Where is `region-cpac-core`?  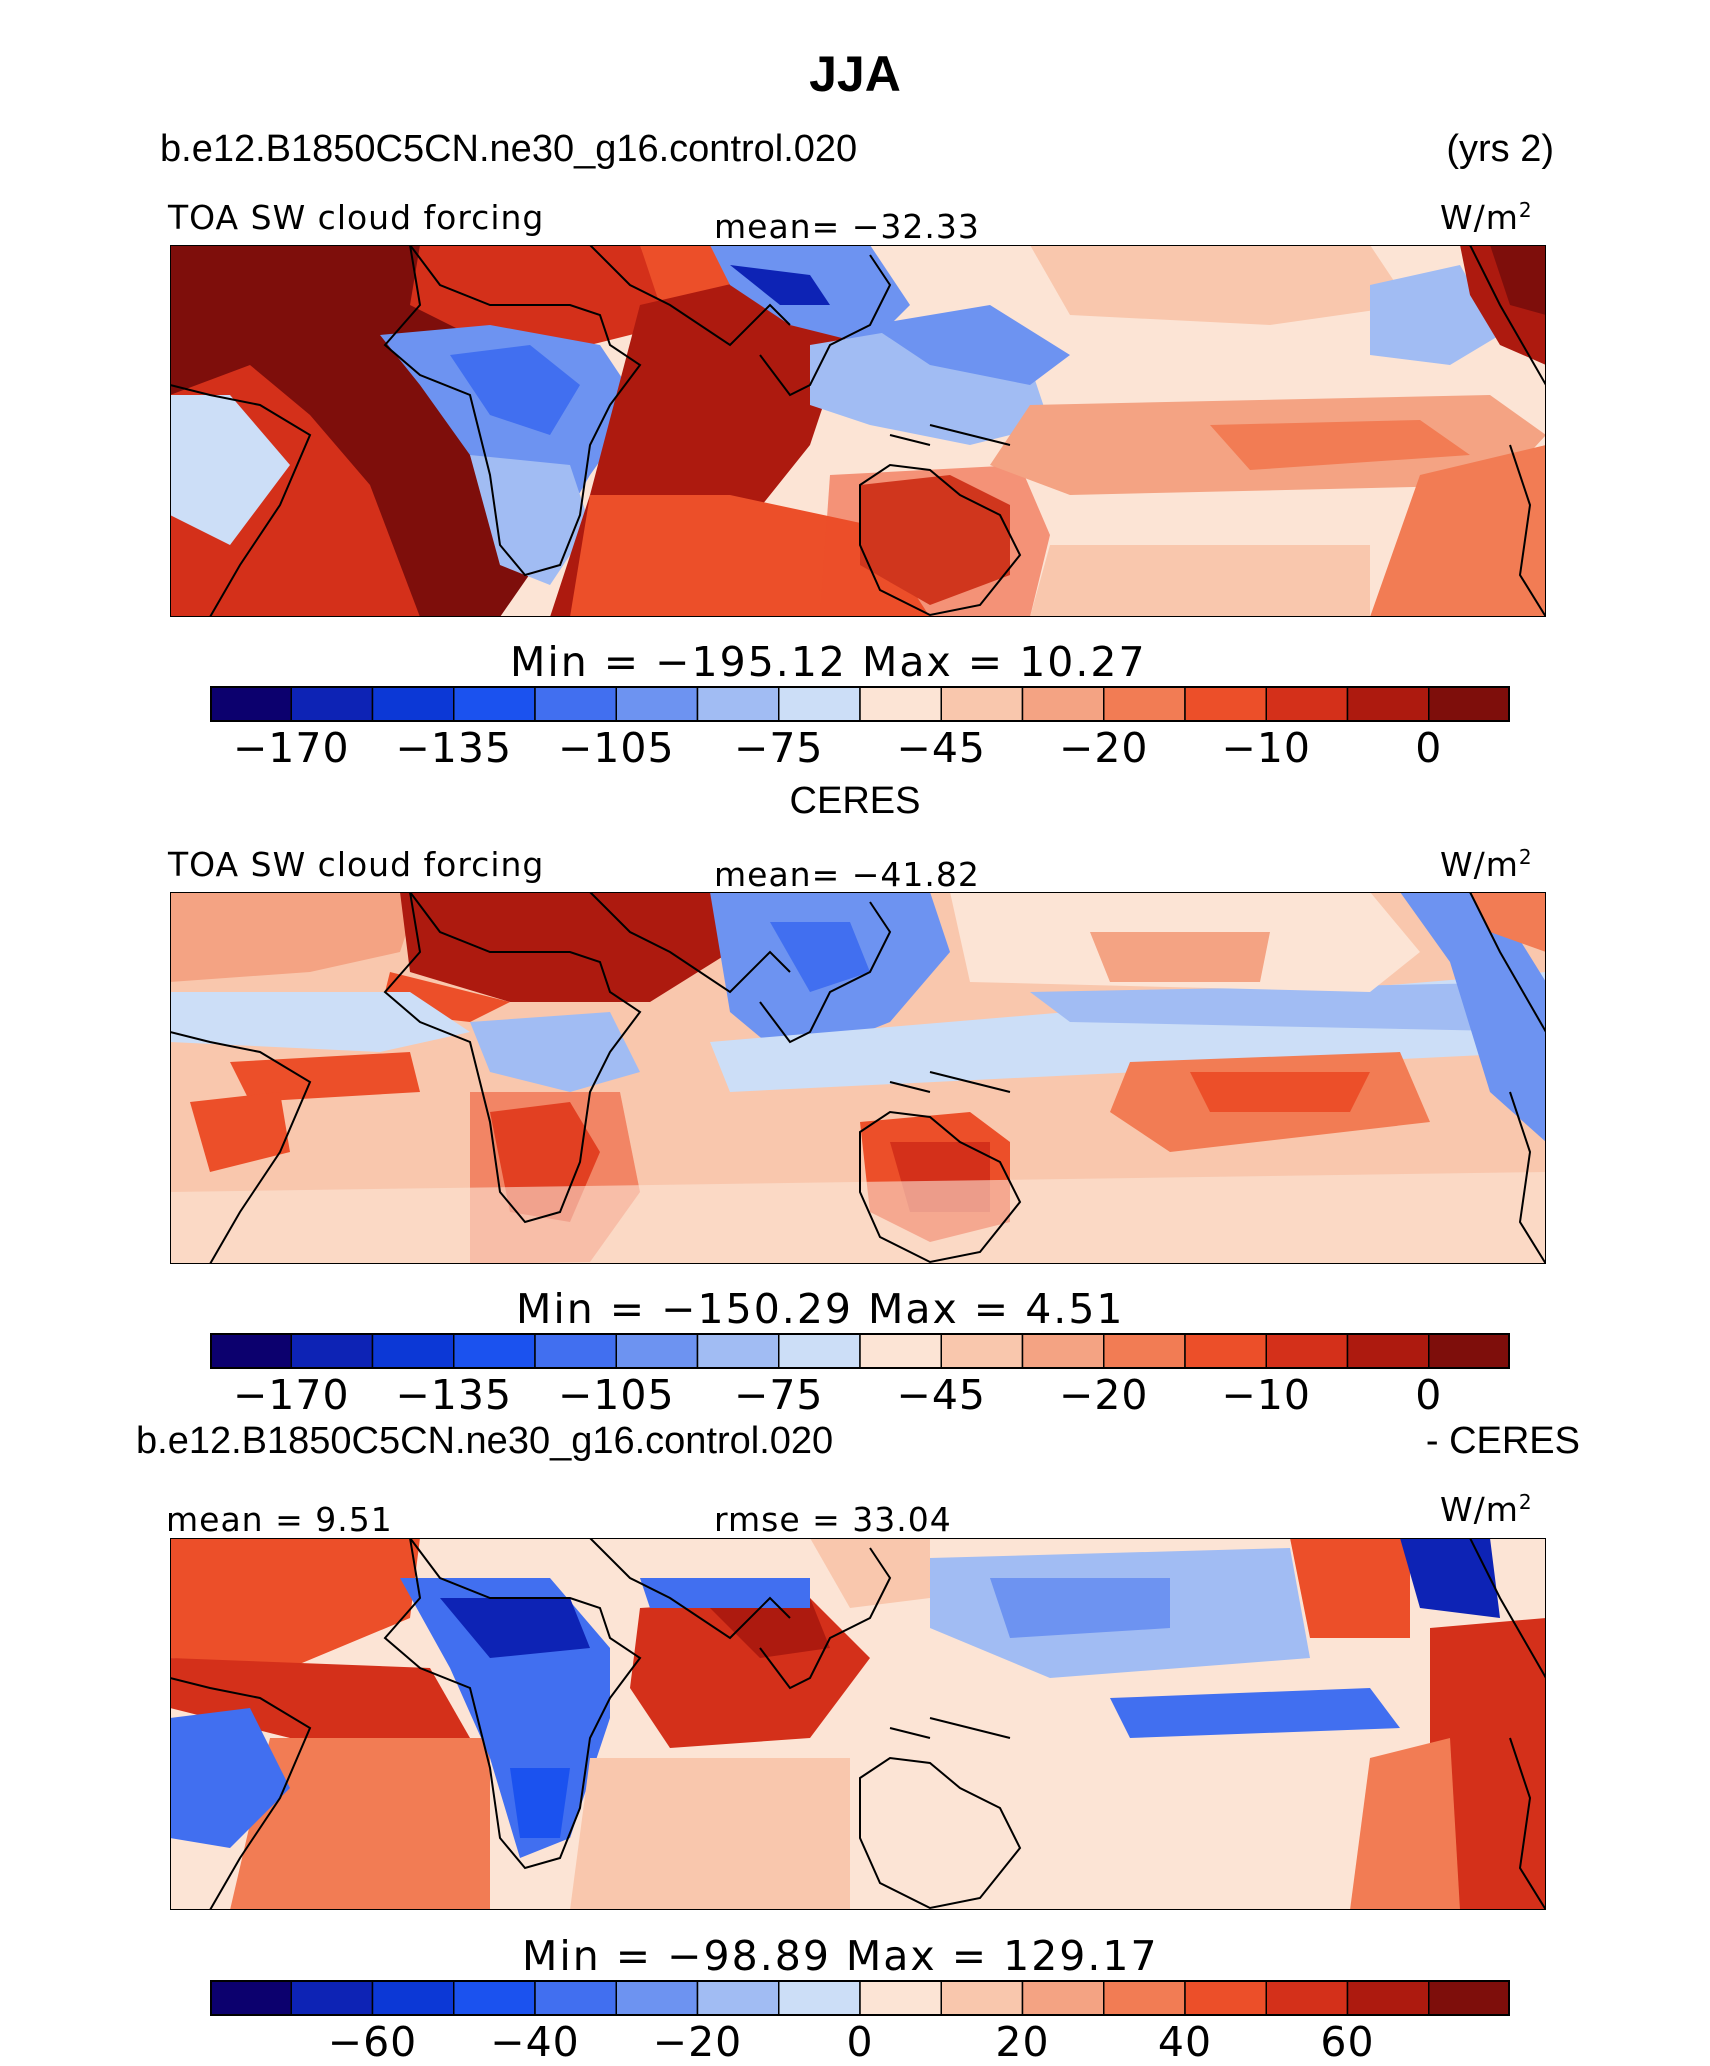
region-cpac-core is located at coordinates (1340, 445).